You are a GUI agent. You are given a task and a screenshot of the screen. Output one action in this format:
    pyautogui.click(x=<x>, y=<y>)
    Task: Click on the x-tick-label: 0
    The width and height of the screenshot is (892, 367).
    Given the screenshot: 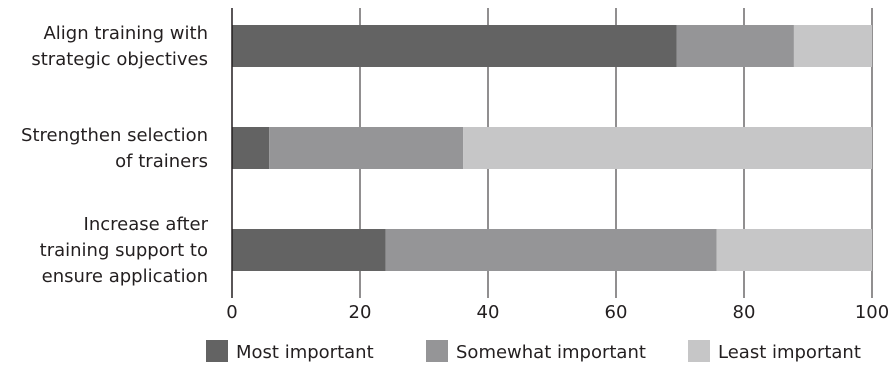 What is the action you would take?
    pyautogui.click(x=231, y=312)
    